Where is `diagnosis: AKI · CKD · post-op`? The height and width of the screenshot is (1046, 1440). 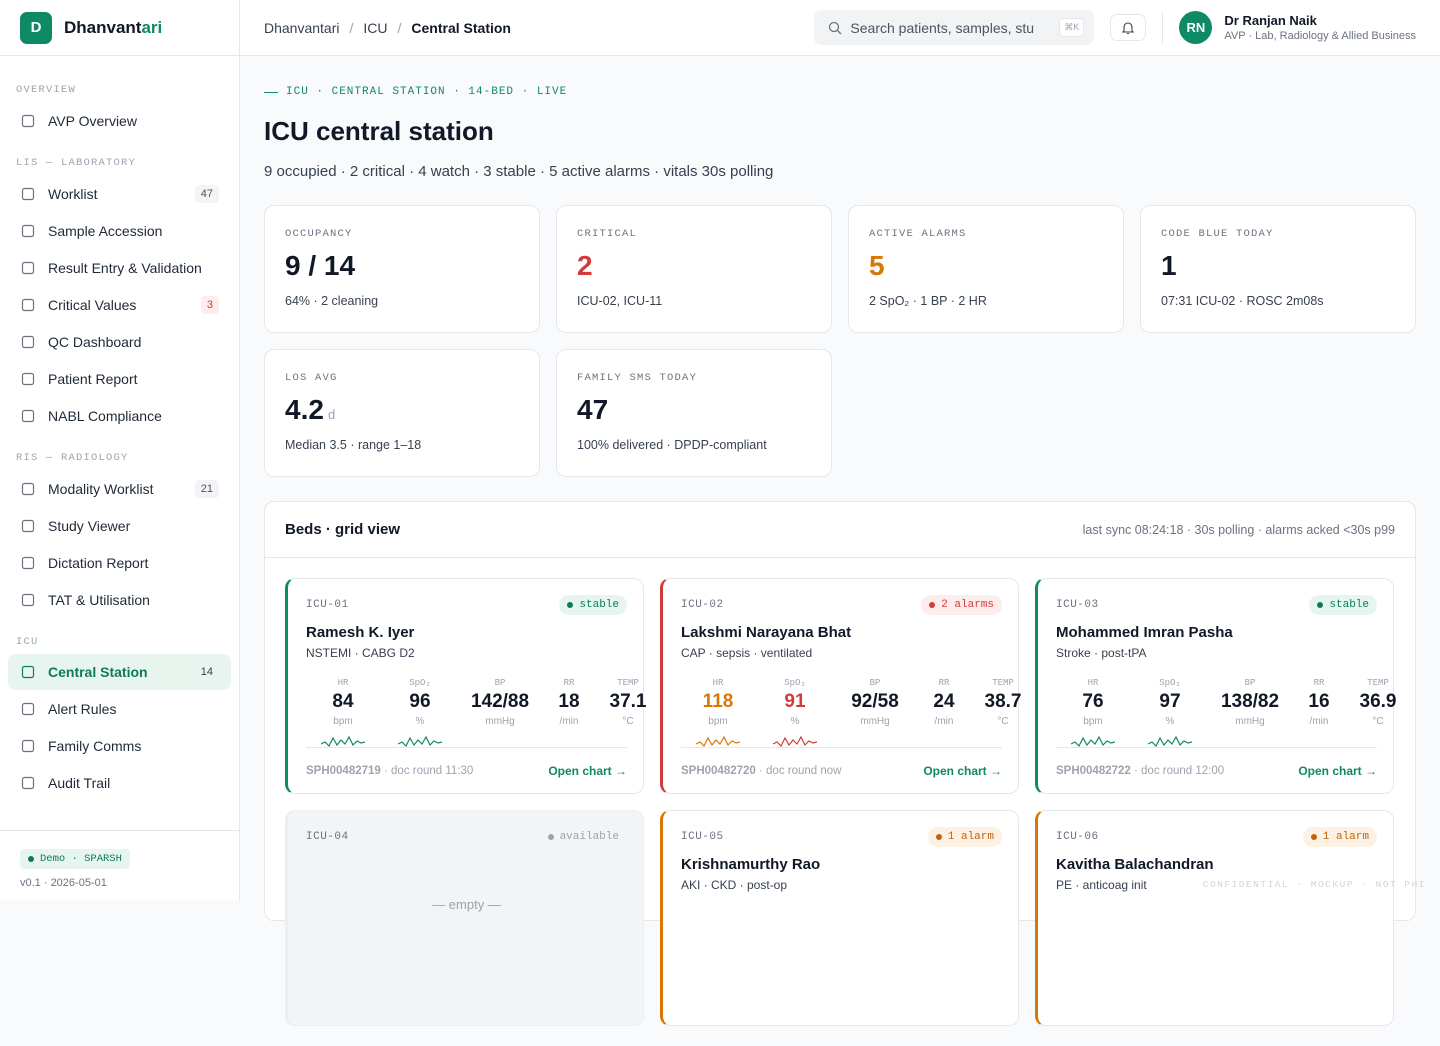 diagnosis: AKI · CKD · post-op is located at coordinates (841, 885).